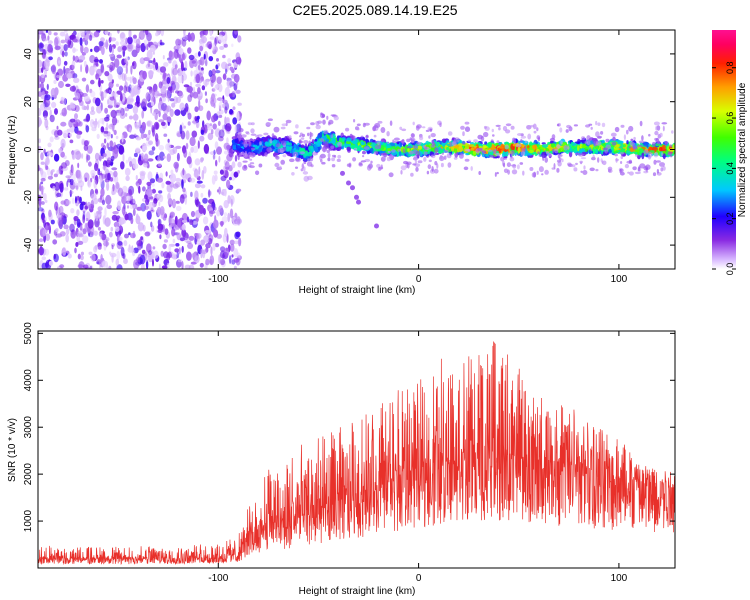  Describe the element at coordinates (742, 149) in the screenshot. I see `colorbar-label: Normalized spectral amplitude` at that location.